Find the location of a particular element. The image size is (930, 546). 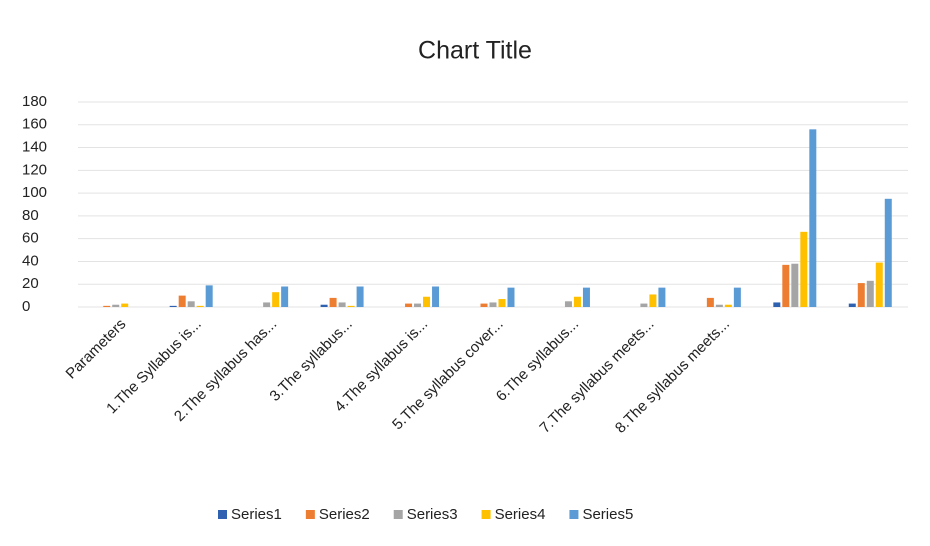

y-tick-label: 60 is located at coordinates (30, 238).